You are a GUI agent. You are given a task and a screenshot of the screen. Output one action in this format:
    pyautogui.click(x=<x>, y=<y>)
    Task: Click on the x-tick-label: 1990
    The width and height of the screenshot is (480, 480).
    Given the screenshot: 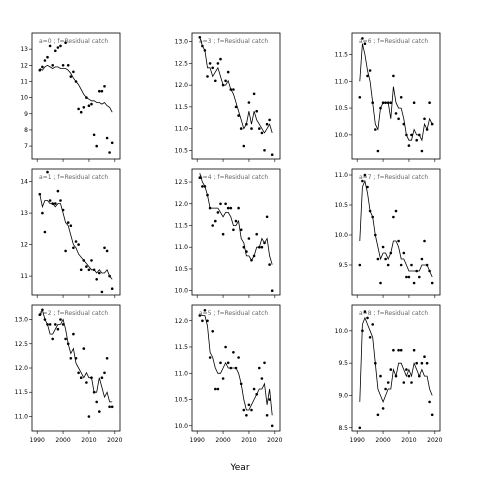 What is the action you would take?
    pyautogui.click(x=357, y=440)
    